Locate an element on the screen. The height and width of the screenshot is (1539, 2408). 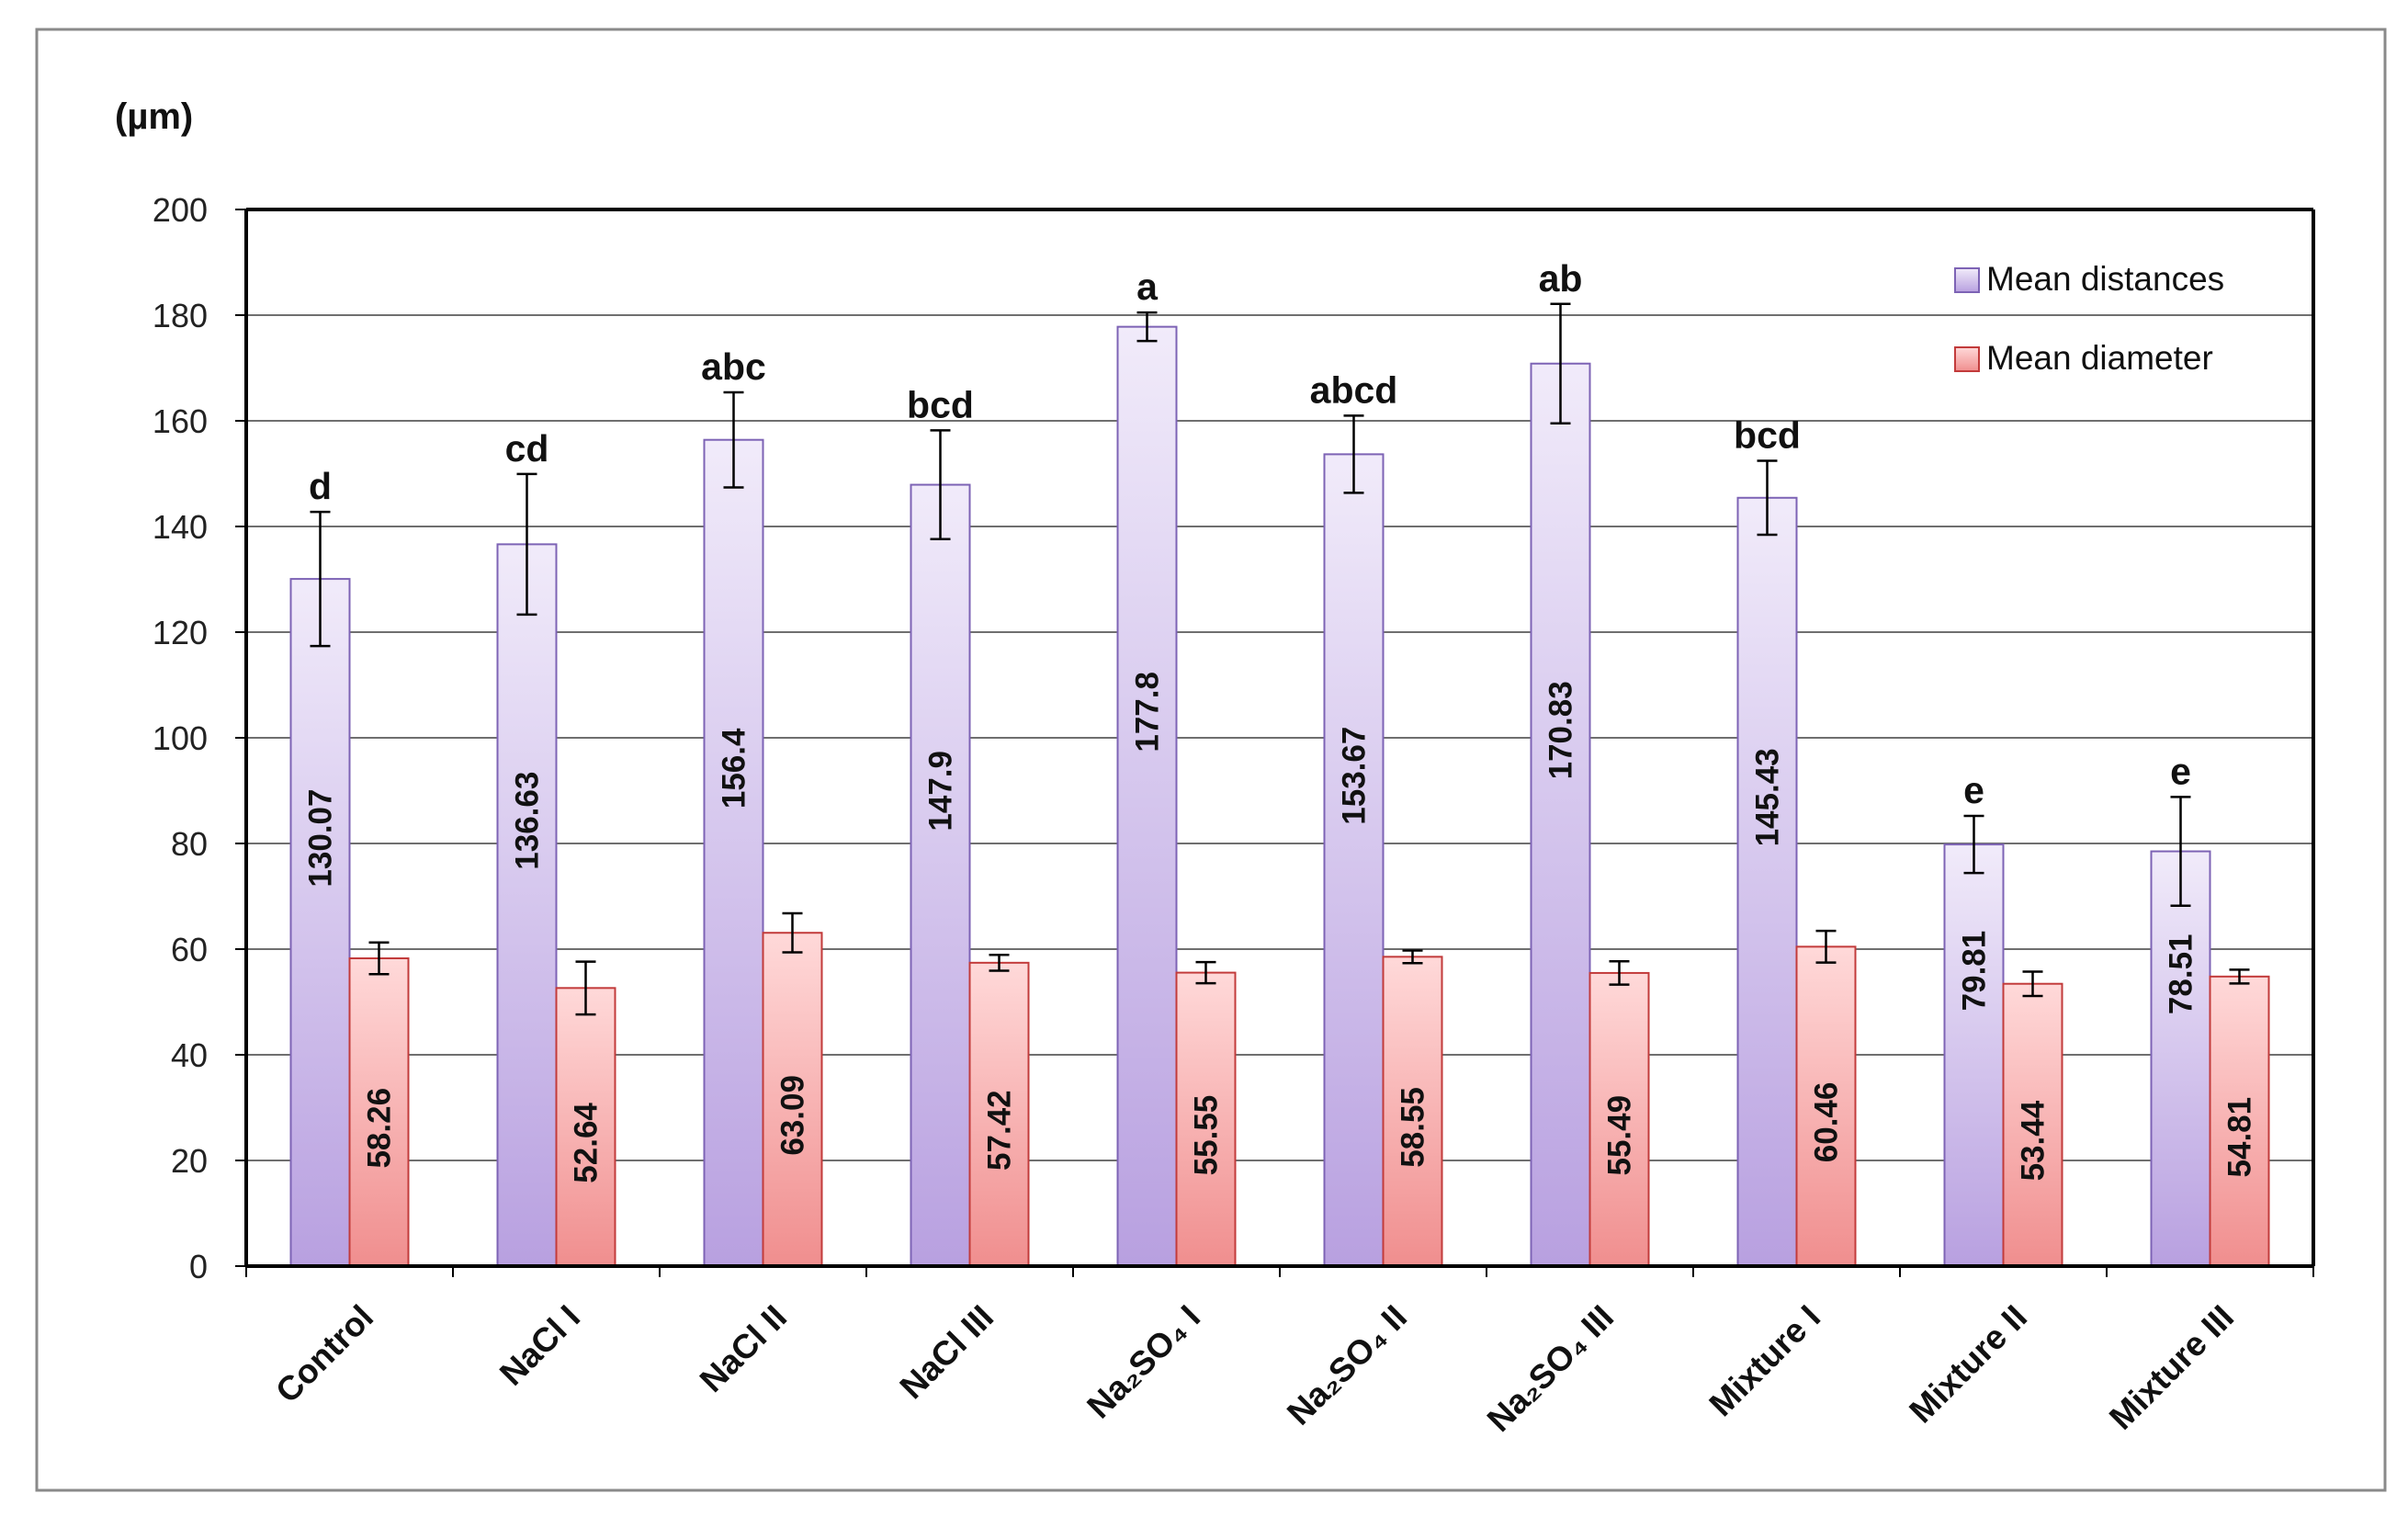
data-label-mean-diameter: 53.44 is located at coordinates (2034, 1140).